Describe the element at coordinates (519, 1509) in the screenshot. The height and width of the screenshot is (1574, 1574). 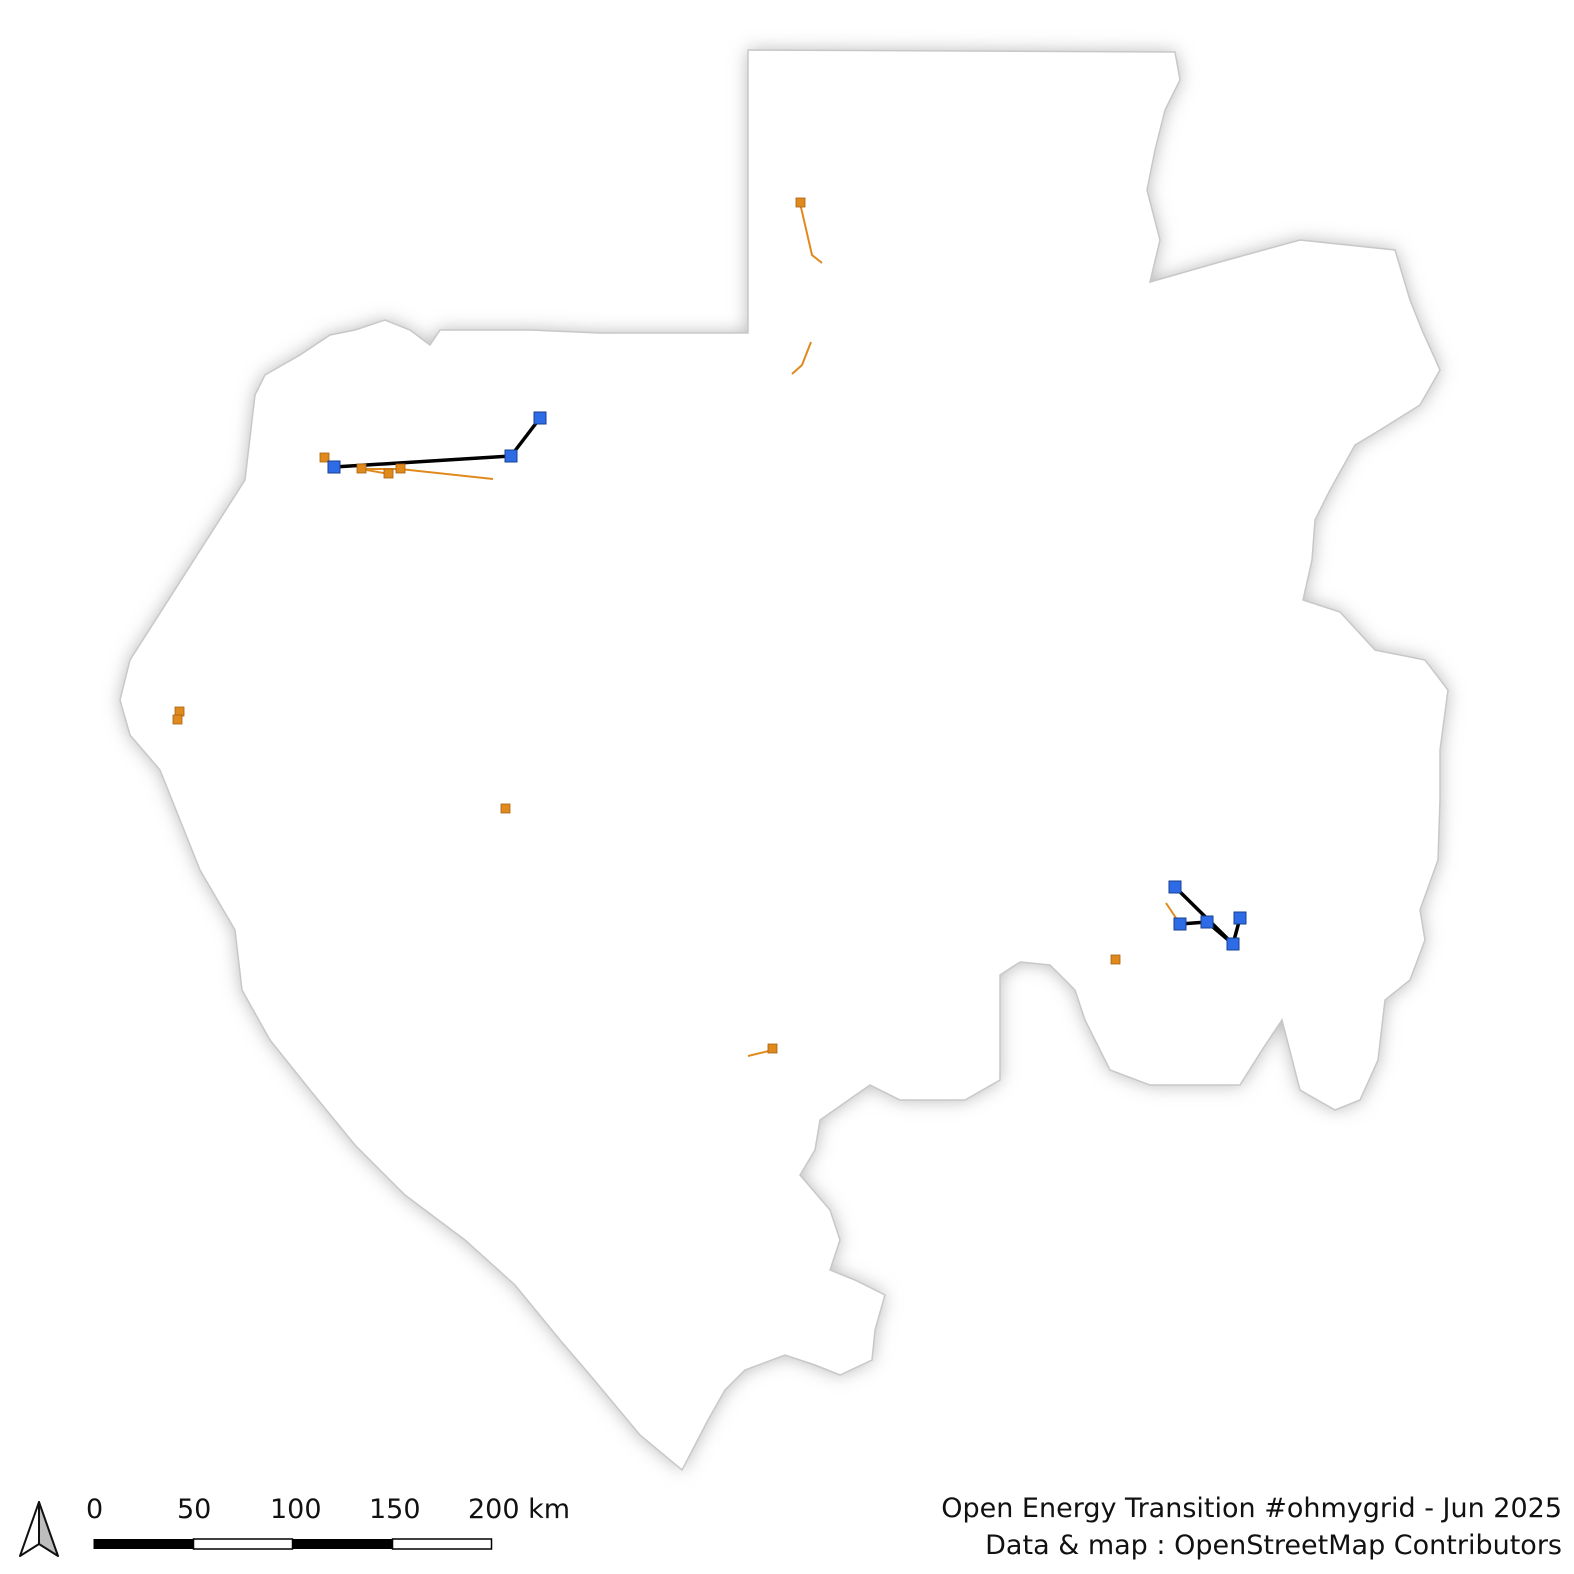
I see `scale-label-200: 200 km` at that location.